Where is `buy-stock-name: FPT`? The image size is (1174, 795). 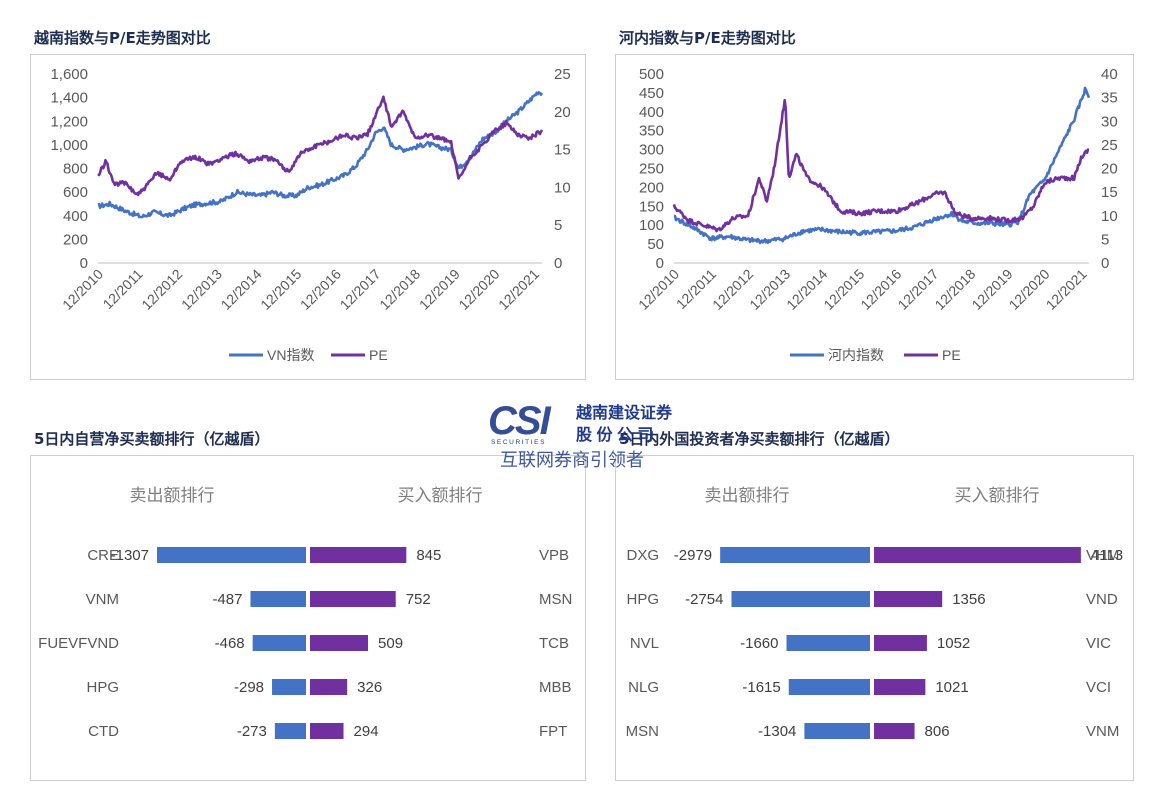
buy-stock-name: FPT is located at coordinates (553, 731).